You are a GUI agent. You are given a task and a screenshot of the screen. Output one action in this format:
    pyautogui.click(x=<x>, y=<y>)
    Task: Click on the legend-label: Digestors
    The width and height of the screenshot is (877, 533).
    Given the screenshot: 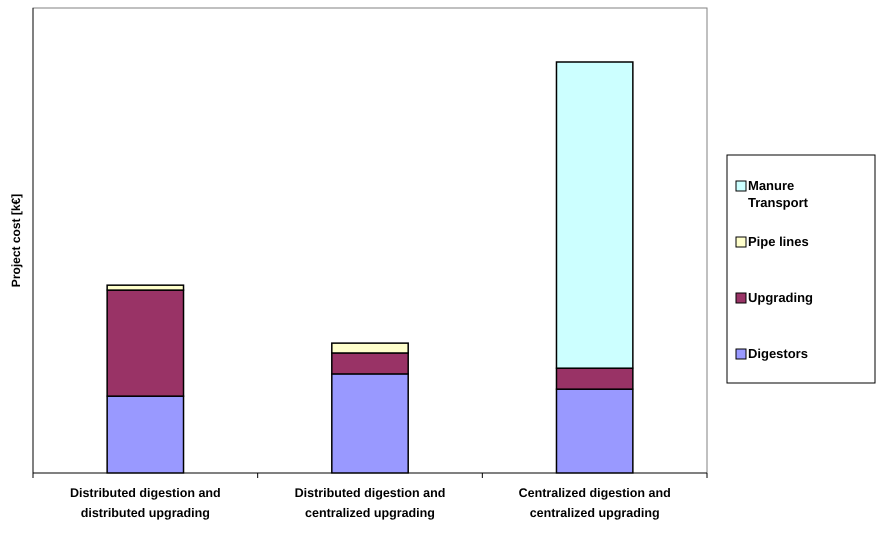 What is the action you would take?
    pyautogui.click(x=778, y=353)
    